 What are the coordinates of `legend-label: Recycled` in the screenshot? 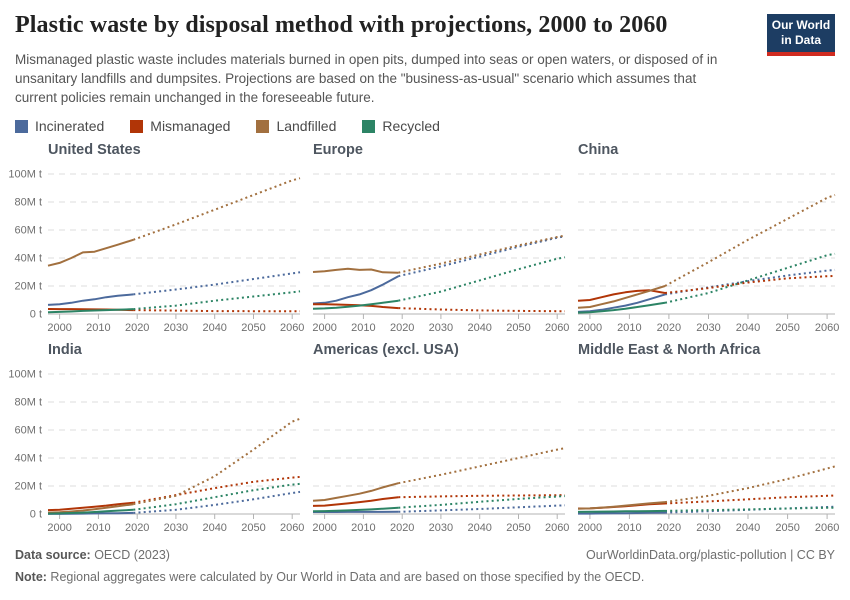 It's located at (411, 126).